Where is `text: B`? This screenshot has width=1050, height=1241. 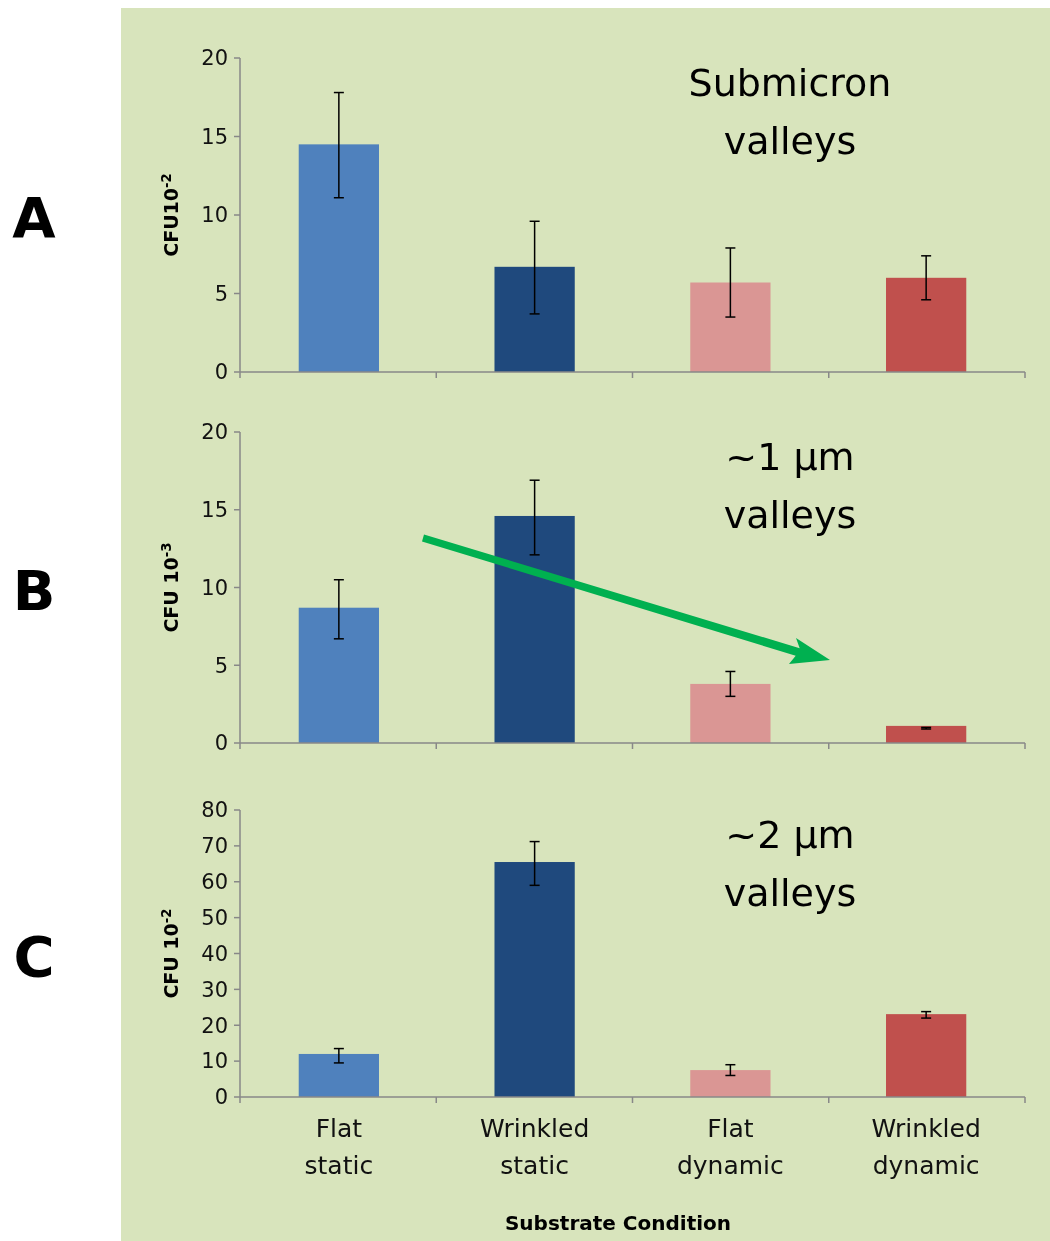 text: B is located at coordinates (34, 590).